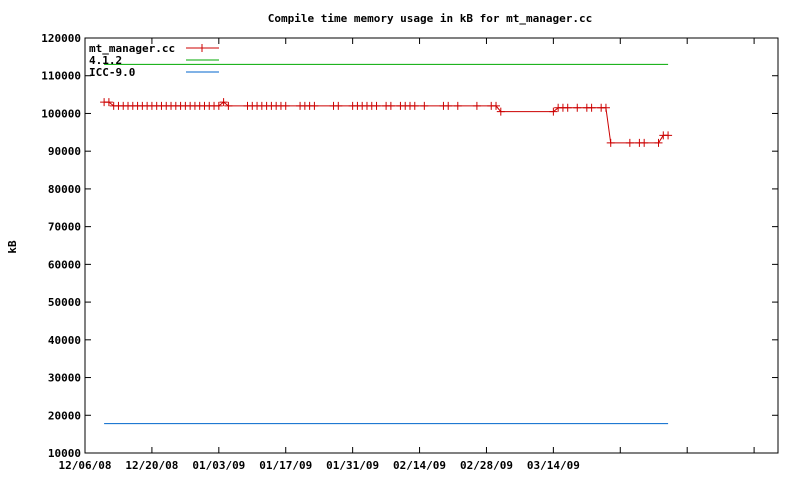 This screenshot has height=480, width=800. Describe the element at coordinates (202, 48) in the screenshot. I see `legend-marker` at that location.